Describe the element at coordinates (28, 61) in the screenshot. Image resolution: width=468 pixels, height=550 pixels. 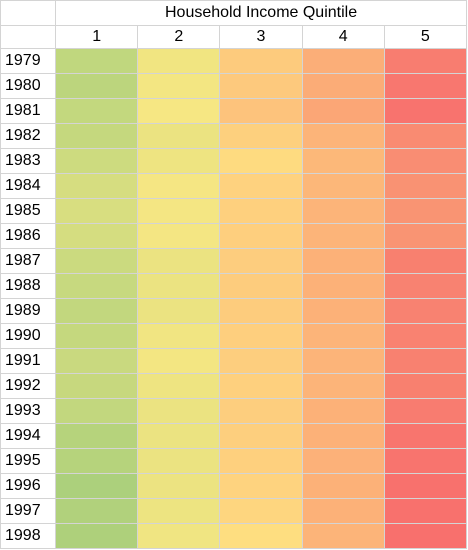
I see `year-cell: 1979` at that location.